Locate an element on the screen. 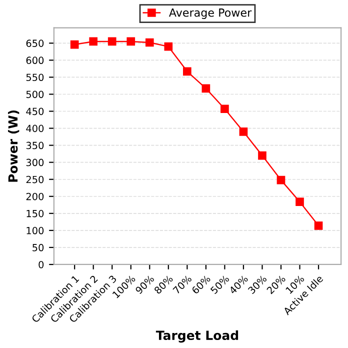 The height and width of the screenshot is (348, 348). y-tick-label: 150 is located at coordinates (35, 214).